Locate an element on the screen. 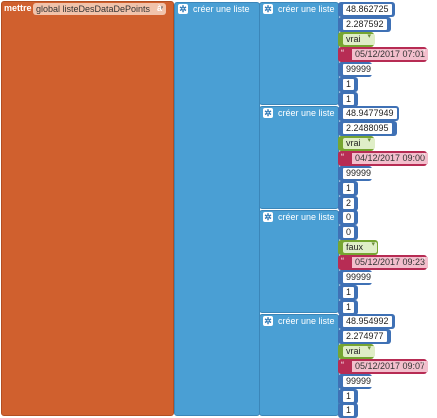 Image resolution: width=437 pixels, height=418 pixels. text-block: “ 05/12/2017 07:01” is located at coordinates (383, 54).